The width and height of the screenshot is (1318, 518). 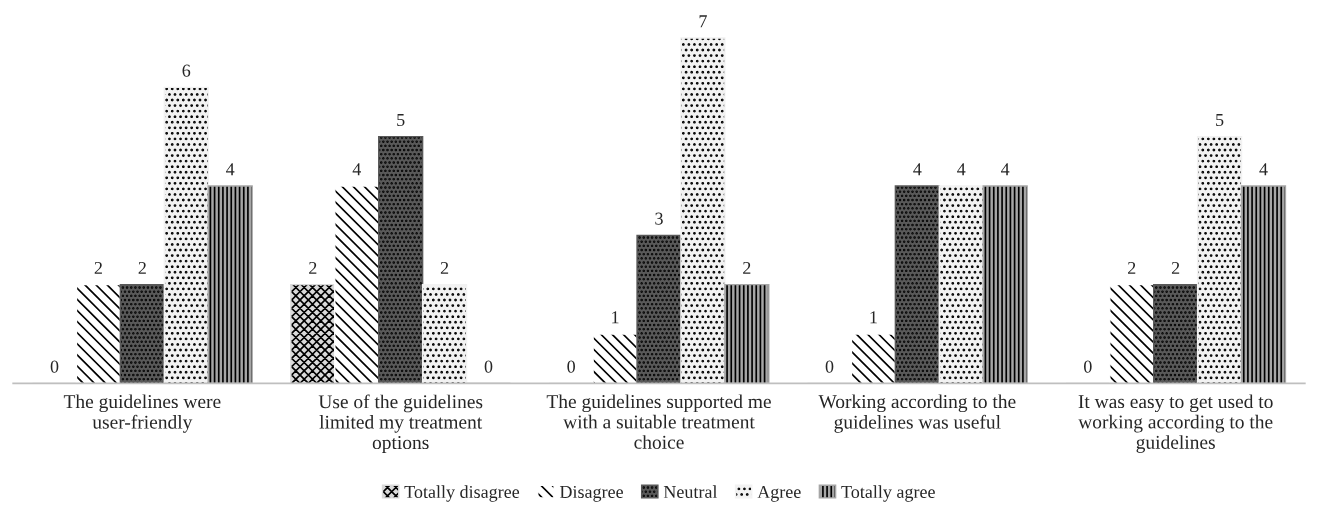 What do you see at coordinates (142, 413) in the screenshot?
I see `x-tick-label: The guidelines were user-friendly` at bounding box center [142, 413].